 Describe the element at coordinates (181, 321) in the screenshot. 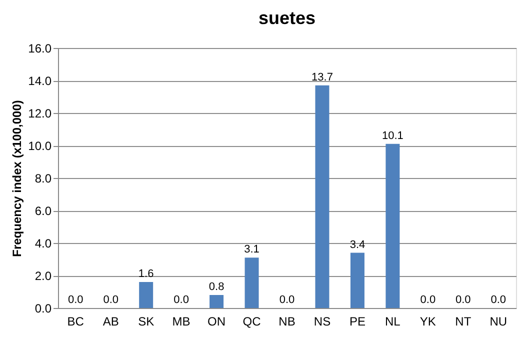

I see `x-tick-label: MB` at that location.